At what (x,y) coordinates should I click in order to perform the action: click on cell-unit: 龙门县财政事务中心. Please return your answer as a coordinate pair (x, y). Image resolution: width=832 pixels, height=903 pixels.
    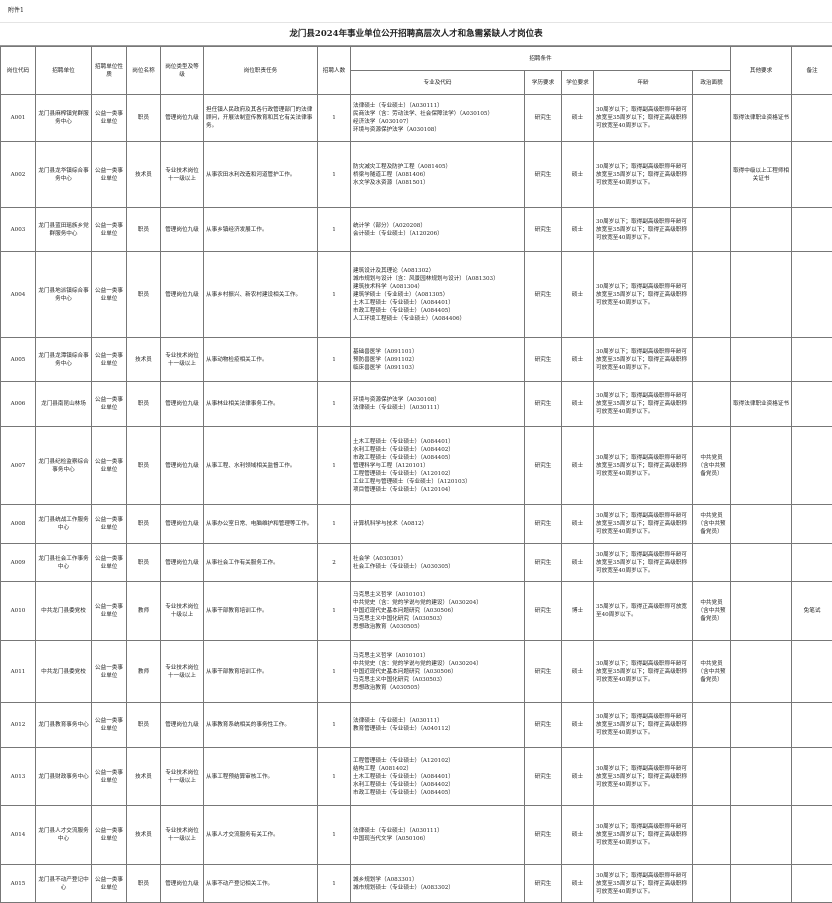
    Looking at the image, I should click on (64, 777).